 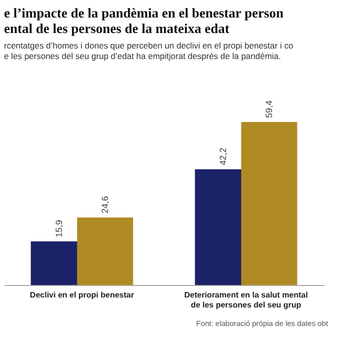 I want to click on text: rcentatges d’homes i dones que perceben un declivi en el propi benestar i co, so click(x=149, y=45).